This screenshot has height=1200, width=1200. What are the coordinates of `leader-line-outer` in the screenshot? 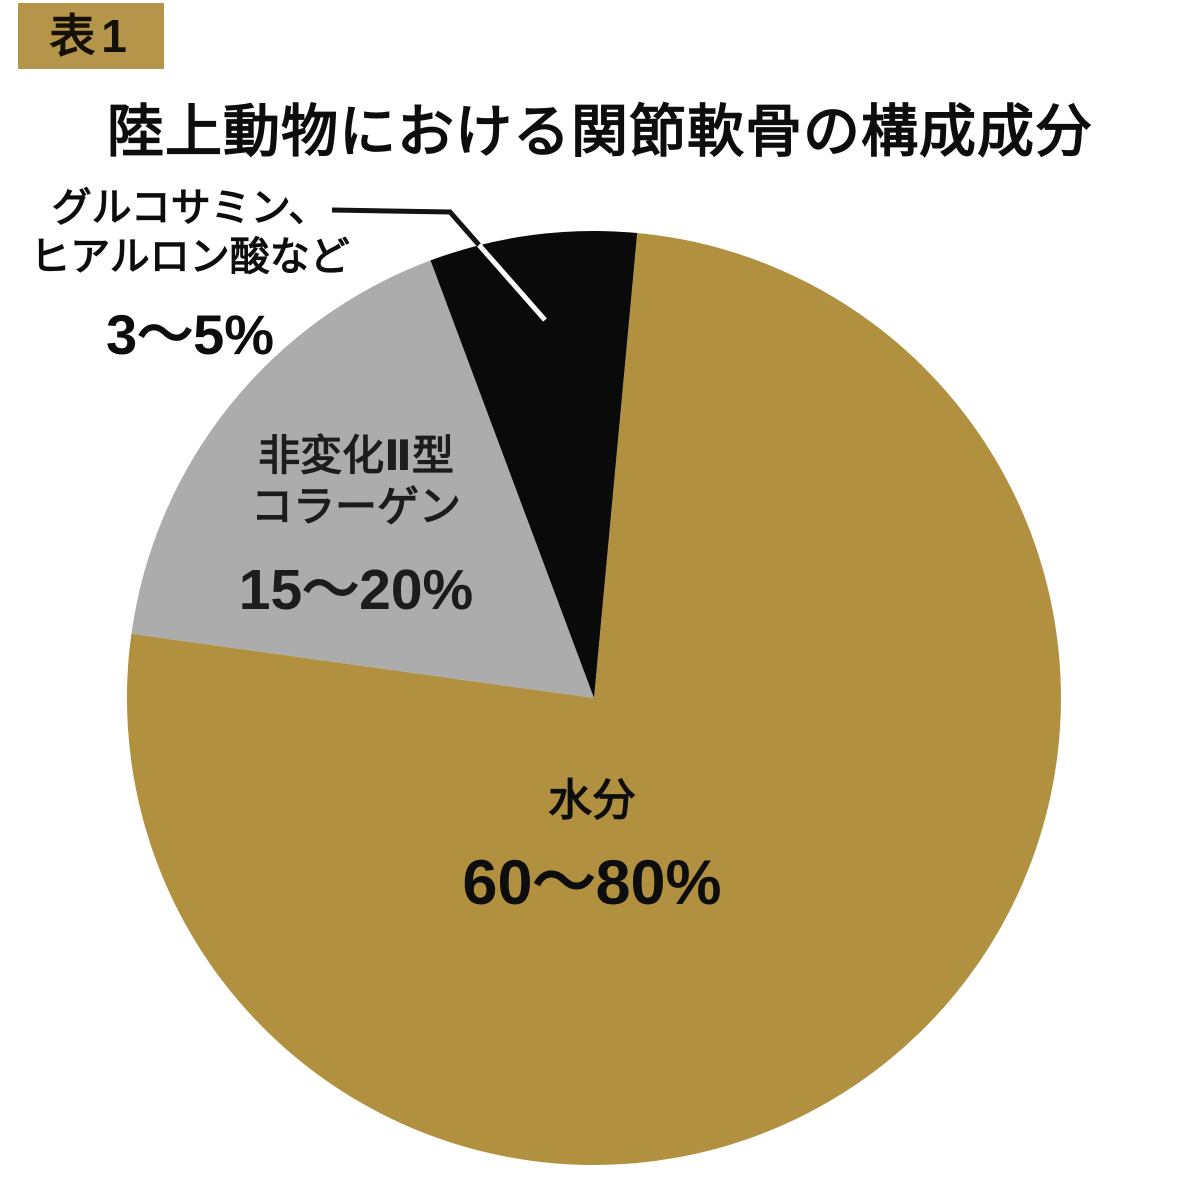 It's located at (406, 227).